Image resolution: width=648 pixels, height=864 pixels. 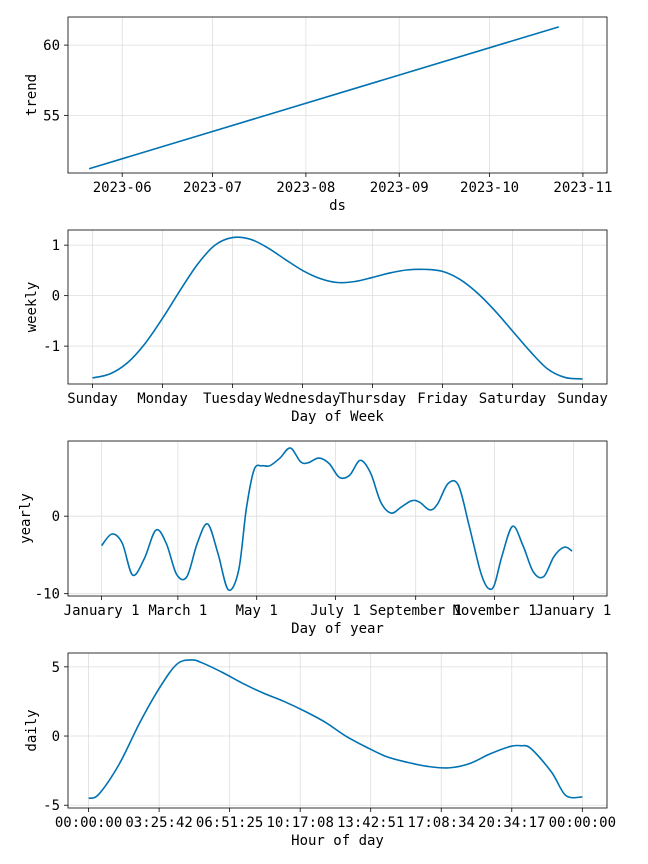 What do you see at coordinates (370, 823) in the screenshot?
I see `x-tick-label: 13:42:51` at bounding box center [370, 823].